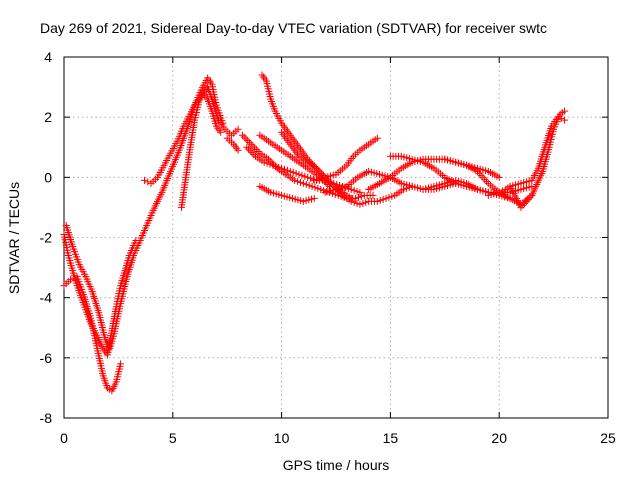 This screenshot has width=640, height=480. Describe the element at coordinates (64, 438) in the screenshot. I see `x-tick-label: 0` at that location.